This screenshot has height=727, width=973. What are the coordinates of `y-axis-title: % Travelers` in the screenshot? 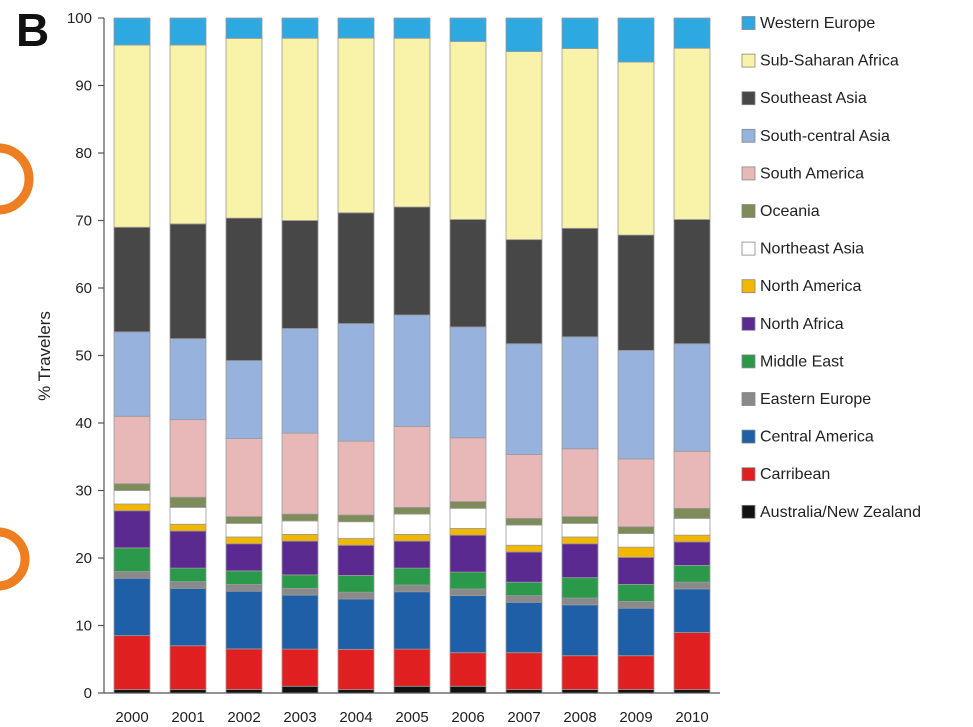 It's located at (44, 356).